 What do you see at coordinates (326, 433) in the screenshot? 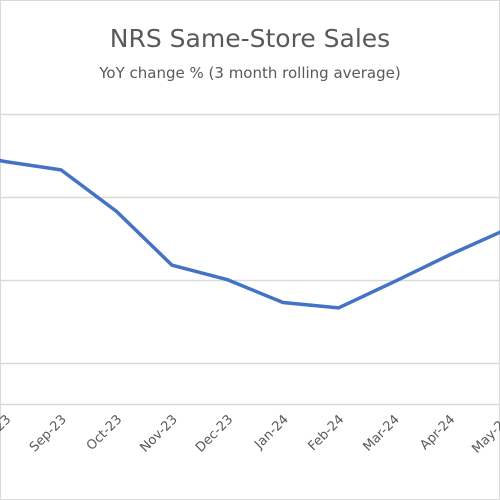
I see `x-tick-label-Feb-24: Feb-24` at bounding box center [326, 433].